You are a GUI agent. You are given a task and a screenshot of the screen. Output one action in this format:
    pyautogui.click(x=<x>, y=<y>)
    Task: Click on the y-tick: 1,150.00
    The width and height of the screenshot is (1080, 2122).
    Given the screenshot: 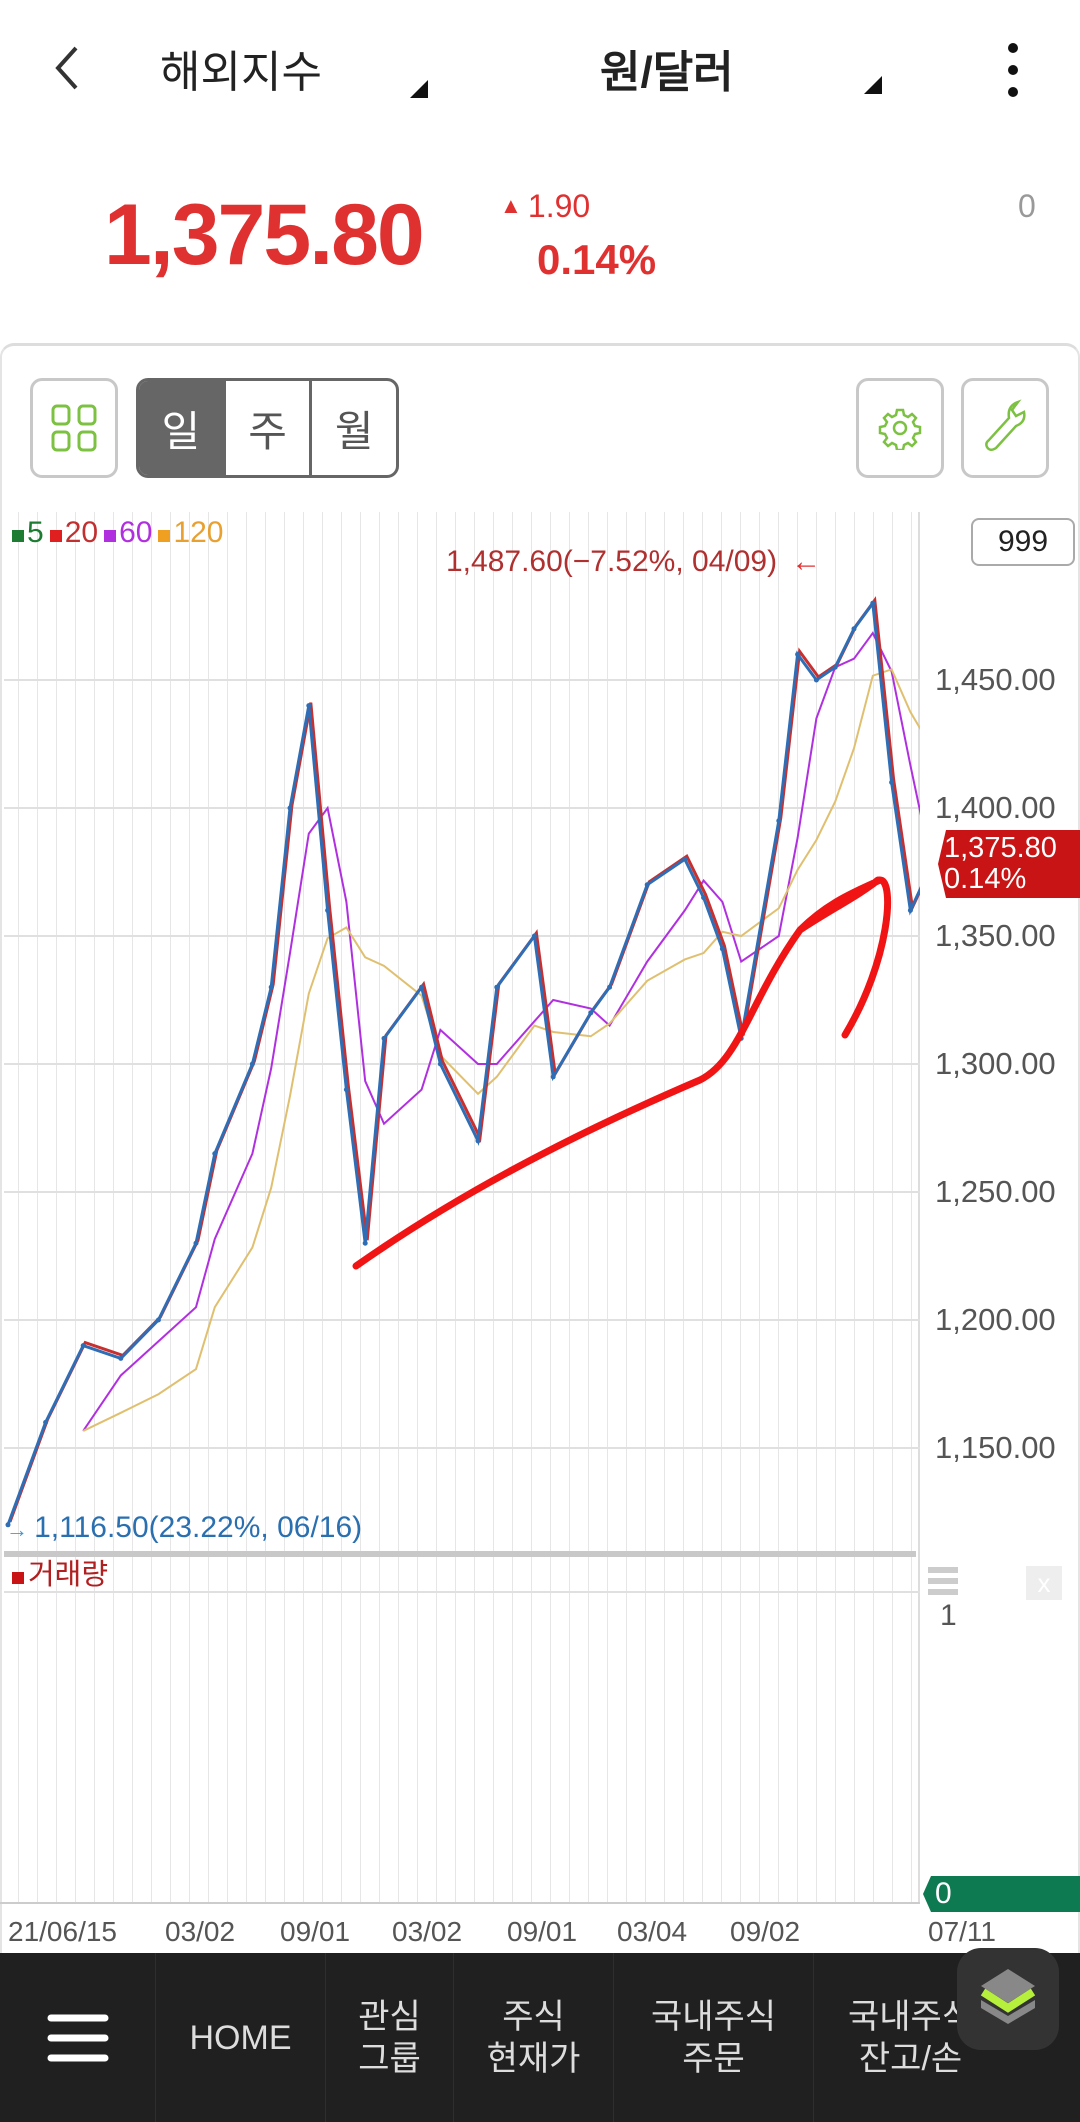 What is the action you would take?
    pyautogui.click(x=995, y=1447)
    